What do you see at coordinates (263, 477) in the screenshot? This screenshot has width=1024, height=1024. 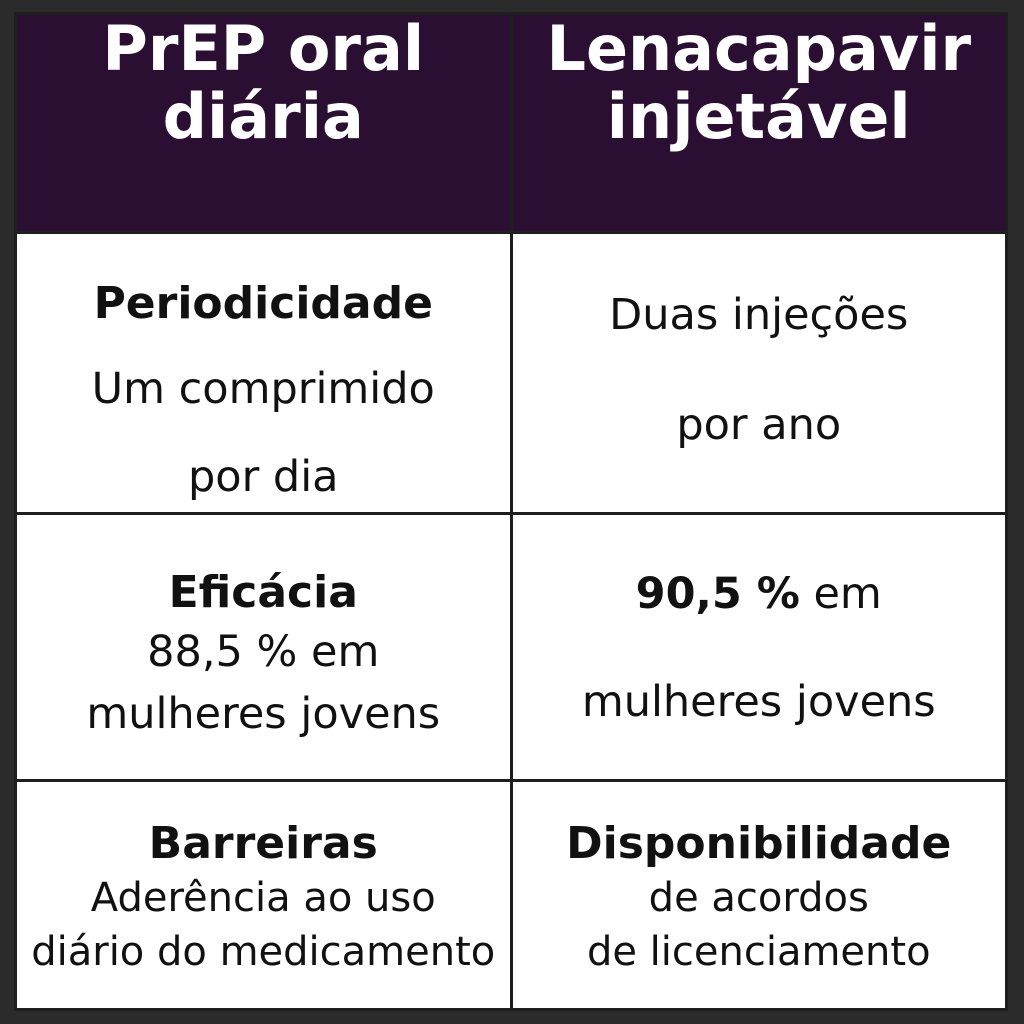 I see `prep-periodicidade-line-2: por dia` at bounding box center [263, 477].